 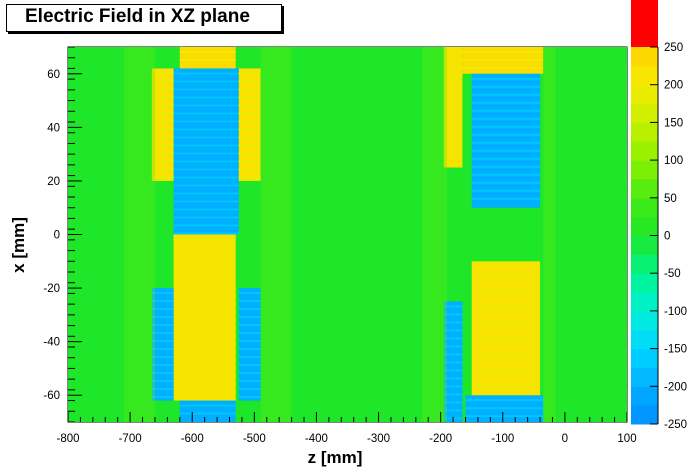 What do you see at coordinates (626, 439) in the screenshot?
I see `x-tick-label: 100` at bounding box center [626, 439].